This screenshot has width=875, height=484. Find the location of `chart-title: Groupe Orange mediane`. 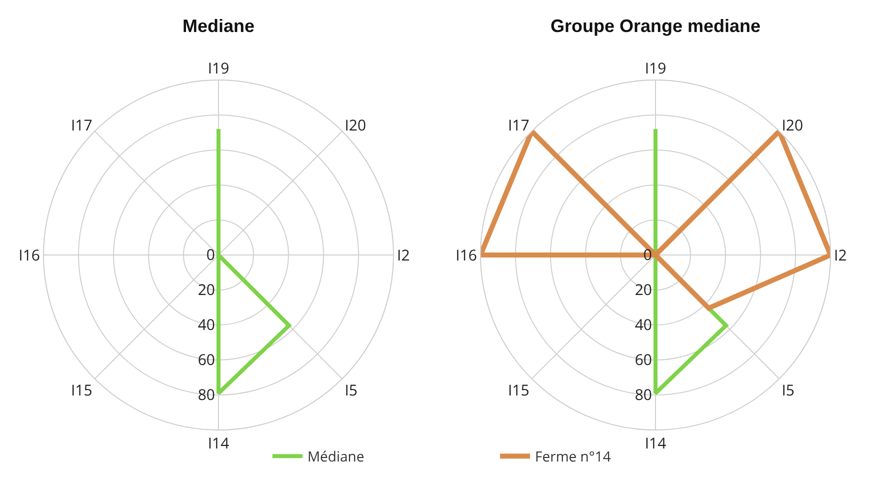

chart-title: Groupe Orange mediane is located at coordinates (655, 26).